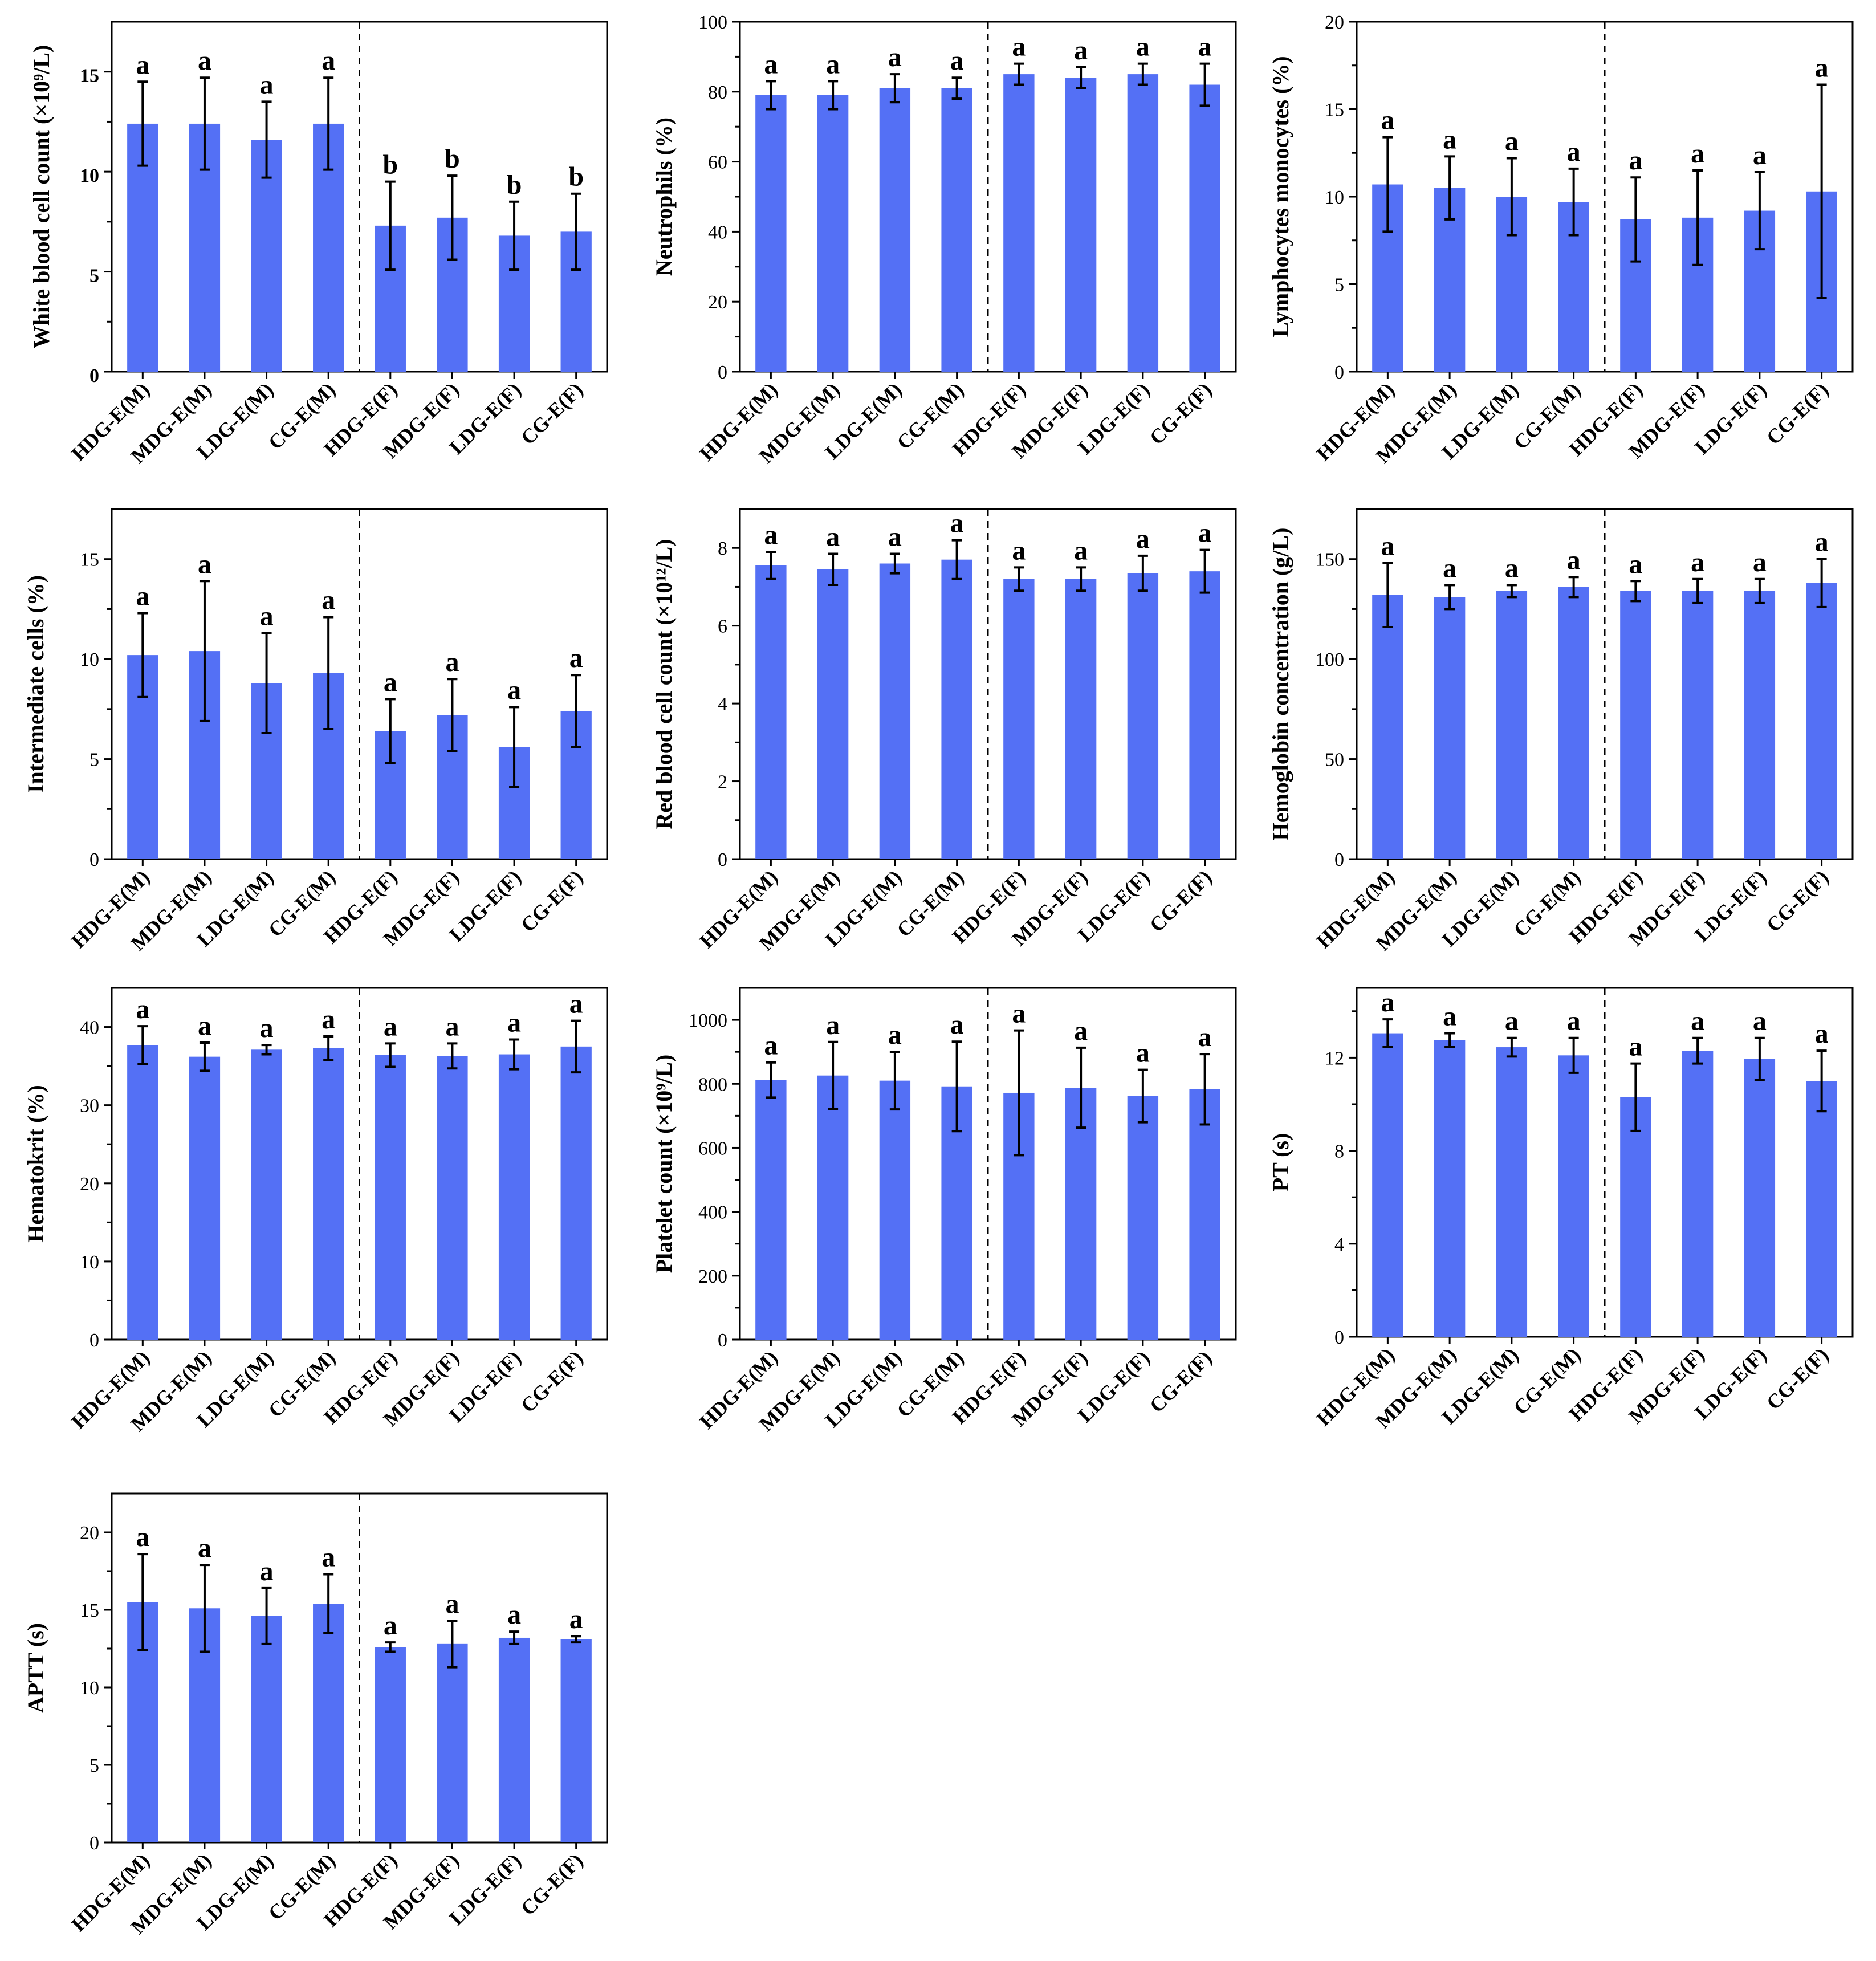 This screenshot has width=1876, height=1961. What do you see at coordinates (1334, 1058) in the screenshot?
I see `y-tick-label: 12` at bounding box center [1334, 1058].